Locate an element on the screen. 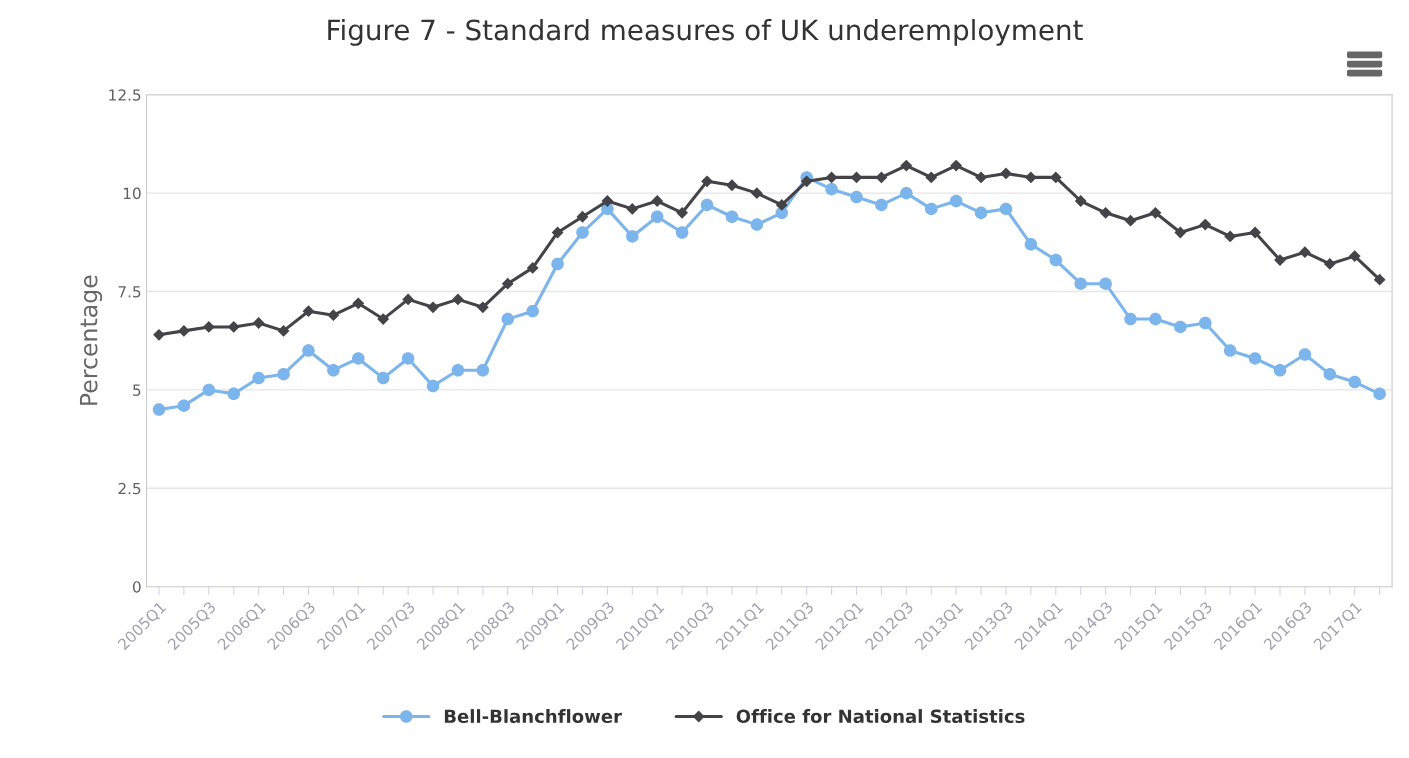 This screenshot has width=1409, height=758. y-tick-label: 2.5 is located at coordinates (129, 488).